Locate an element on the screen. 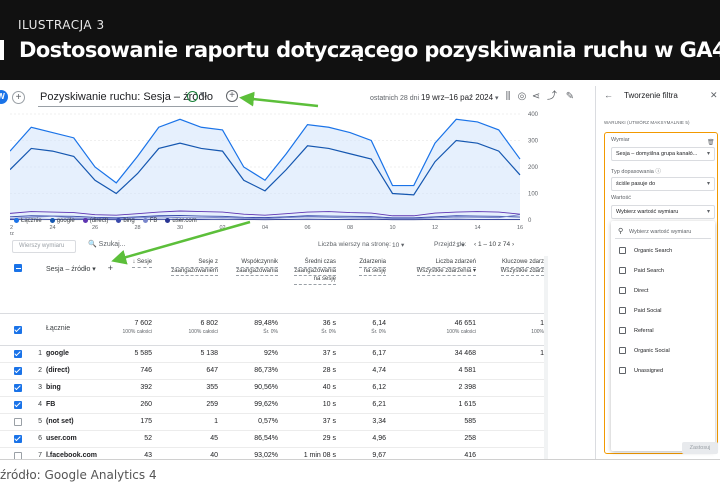  column-header: Współczynnik zaangażowania is located at coordinates (257, 267).